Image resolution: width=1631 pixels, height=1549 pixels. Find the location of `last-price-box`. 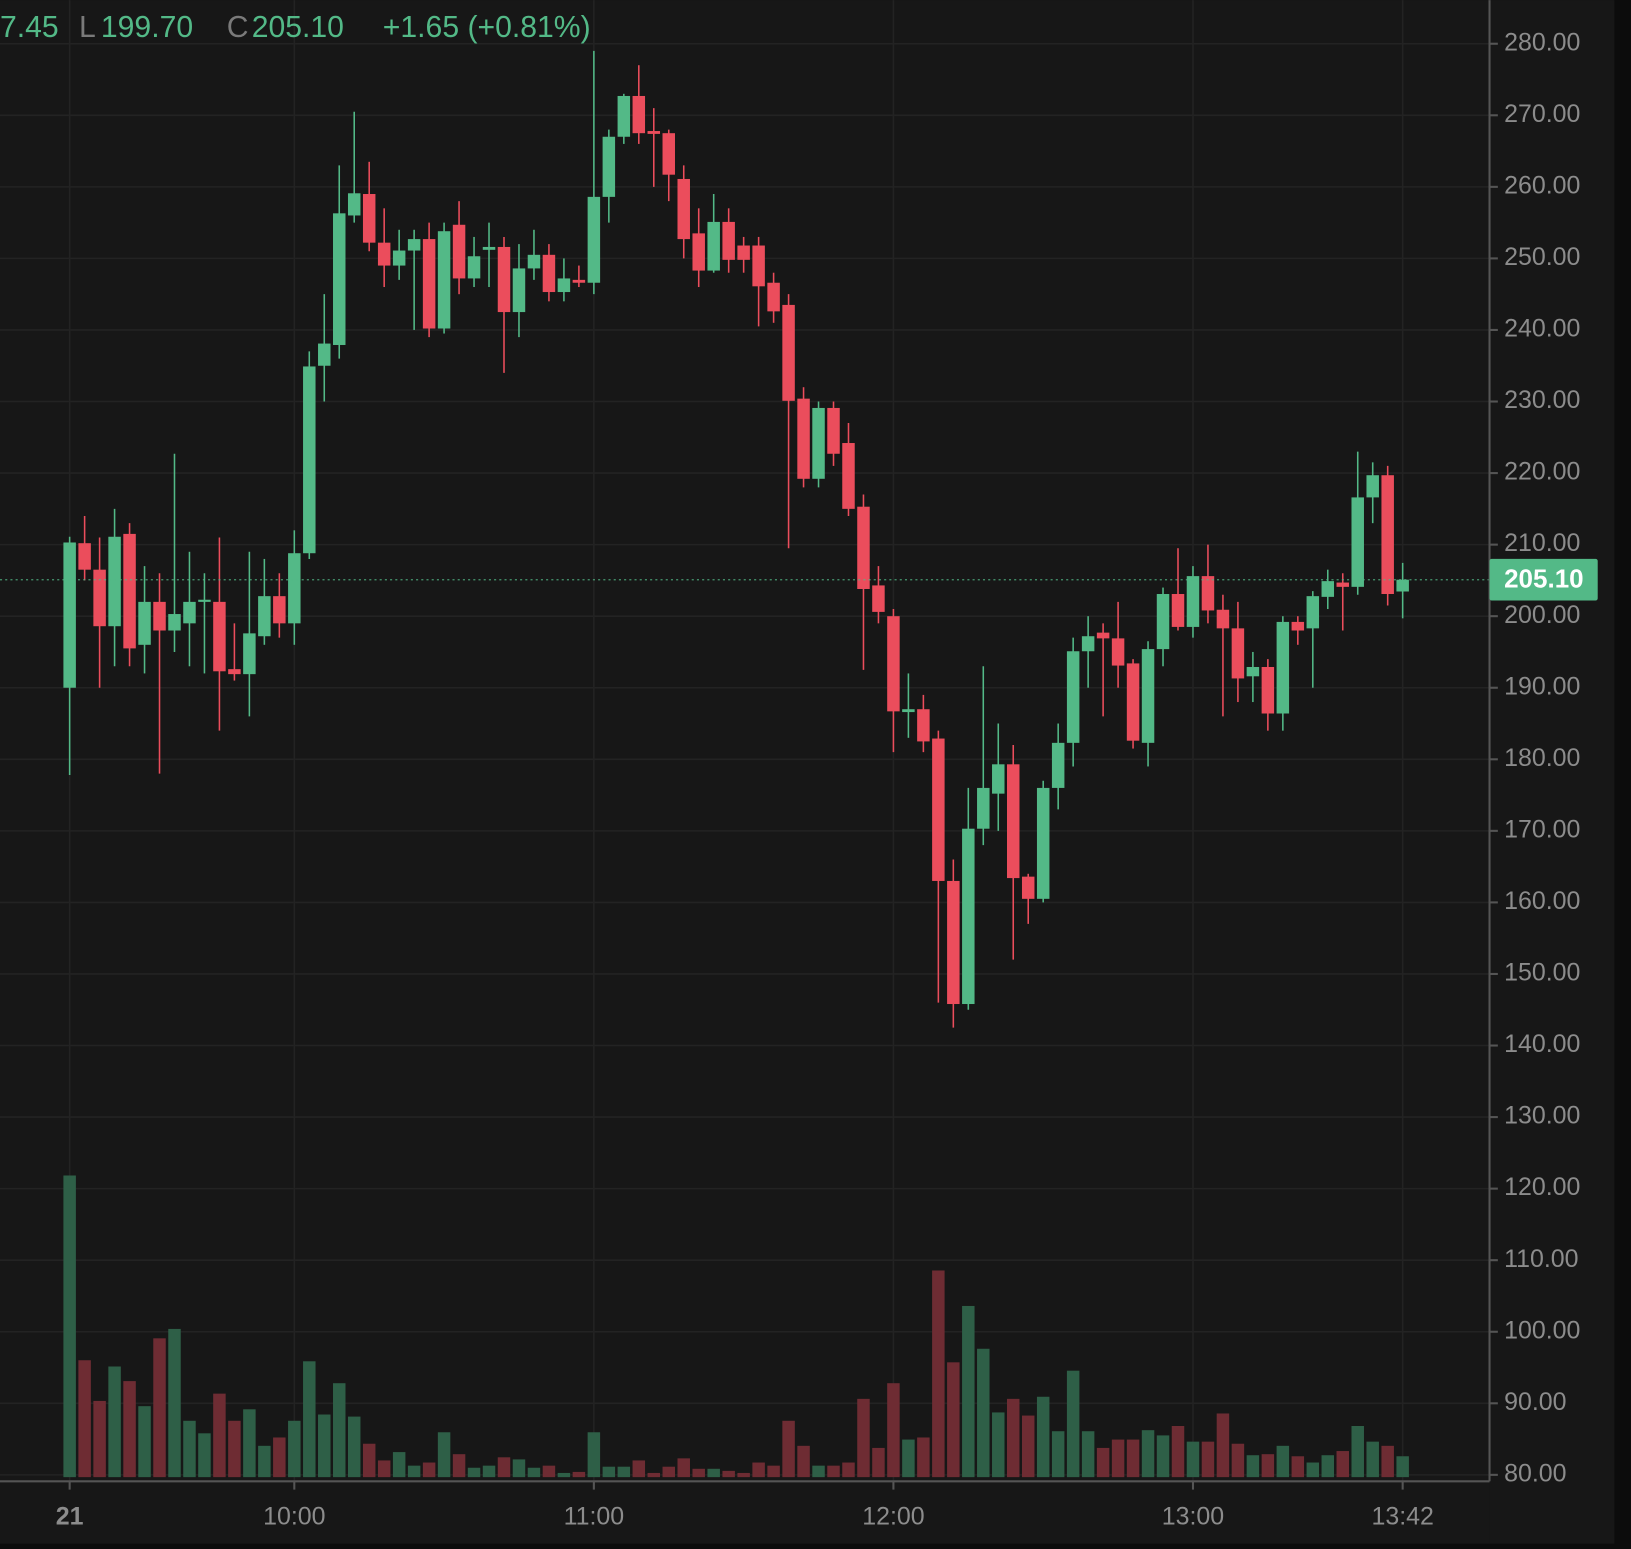

last-price-box is located at coordinates (1543, 579).